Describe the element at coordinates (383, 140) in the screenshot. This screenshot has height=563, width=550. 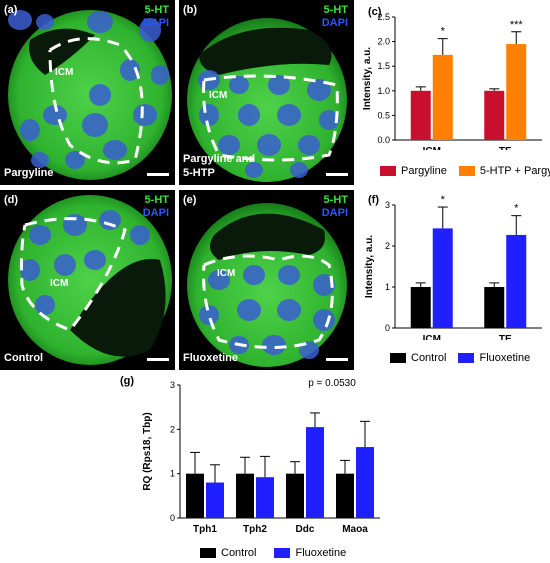
I see `y-tick-label: 0.0` at that location.